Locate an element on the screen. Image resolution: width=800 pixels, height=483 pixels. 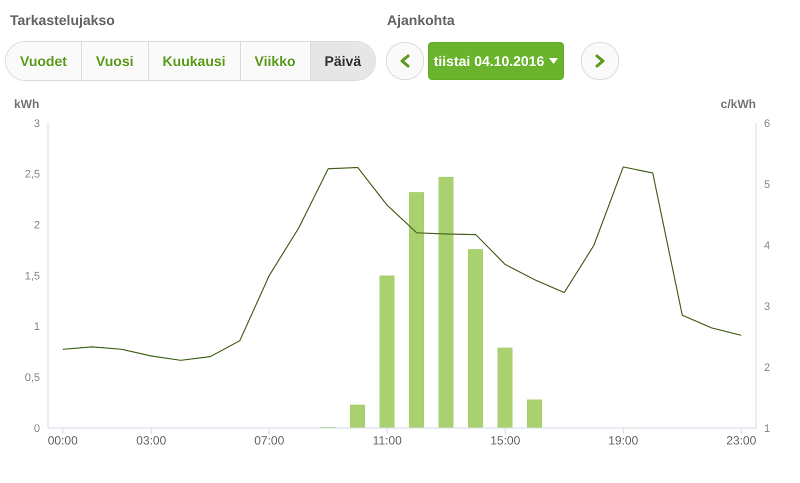
y2-tick-label: 3 is located at coordinates (767, 306).